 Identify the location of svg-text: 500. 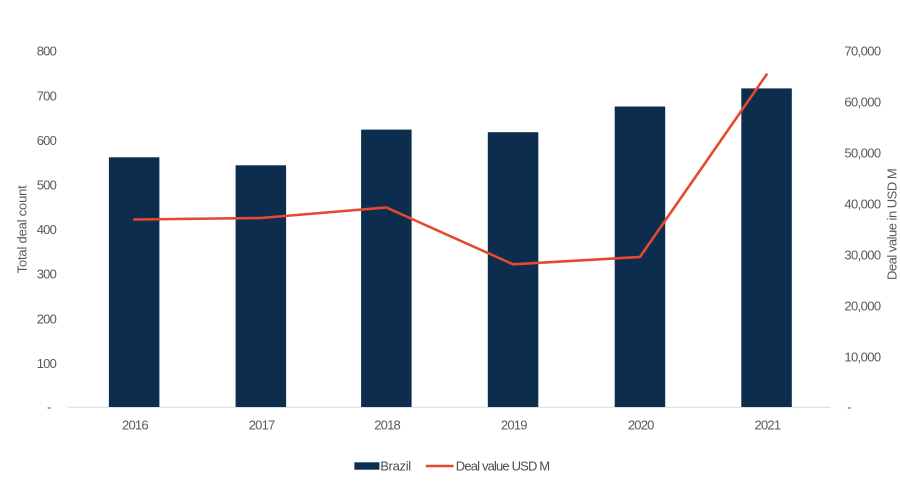
(47, 185).